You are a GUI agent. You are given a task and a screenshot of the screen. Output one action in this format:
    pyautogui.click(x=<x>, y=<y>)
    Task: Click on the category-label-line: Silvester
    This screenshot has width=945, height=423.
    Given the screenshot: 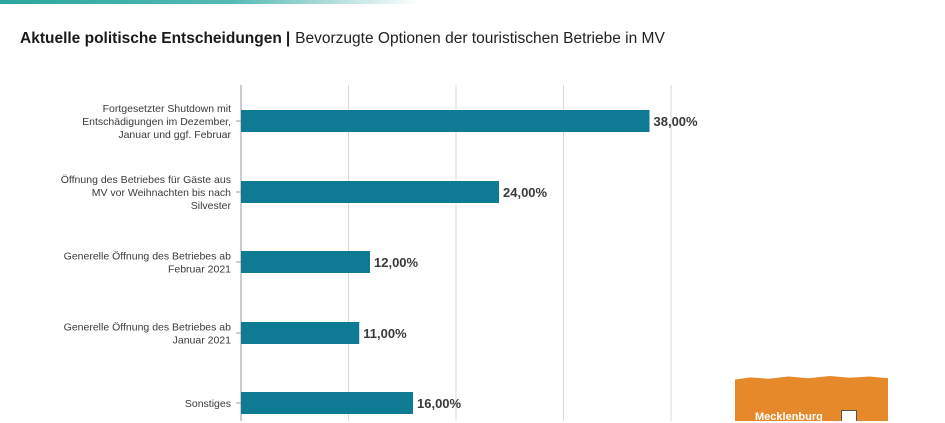 What is the action you would take?
    pyautogui.click(x=211, y=206)
    